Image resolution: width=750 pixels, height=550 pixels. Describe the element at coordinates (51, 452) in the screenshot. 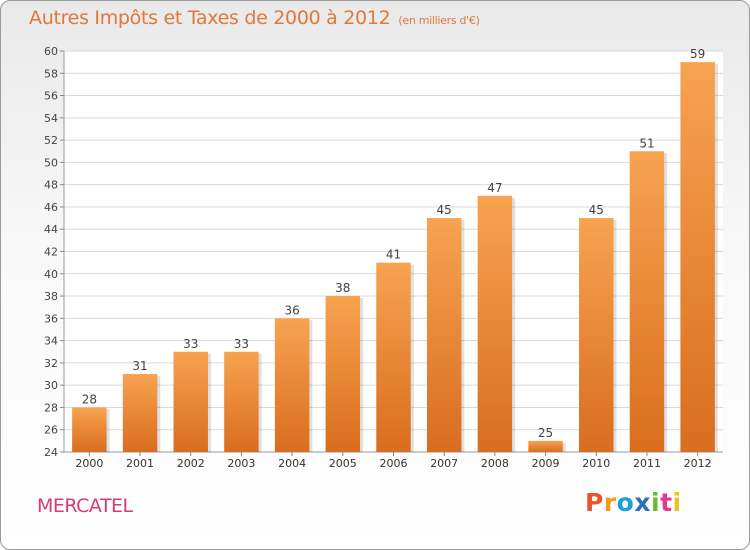

I see `y-tick-label: 24` at that location.